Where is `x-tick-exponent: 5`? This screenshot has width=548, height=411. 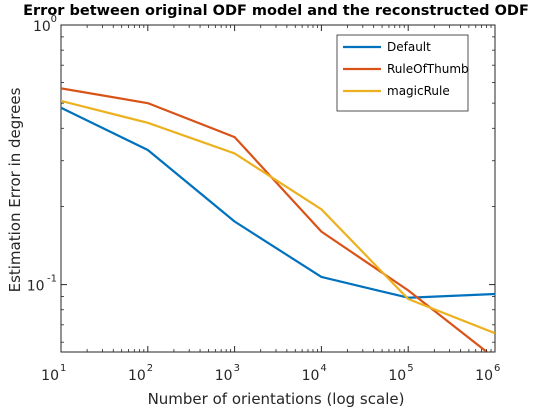 x-tick-exponent: 5 is located at coordinates (410, 368).